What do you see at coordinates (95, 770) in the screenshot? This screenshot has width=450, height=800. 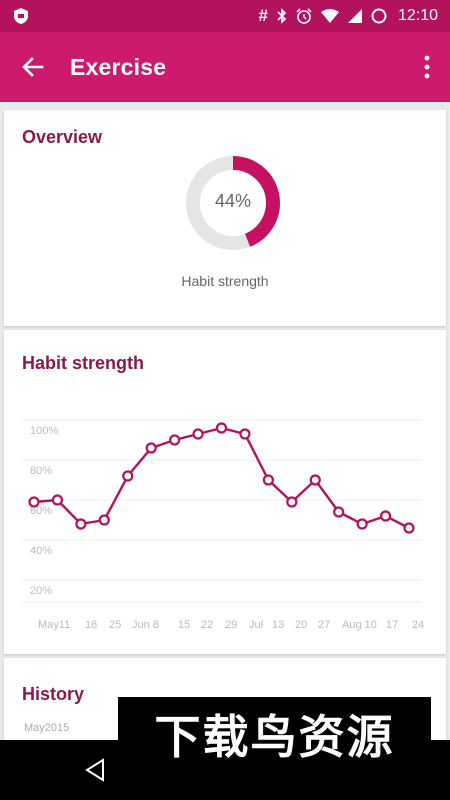 I see `nav-back-icon` at bounding box center [95, 770].